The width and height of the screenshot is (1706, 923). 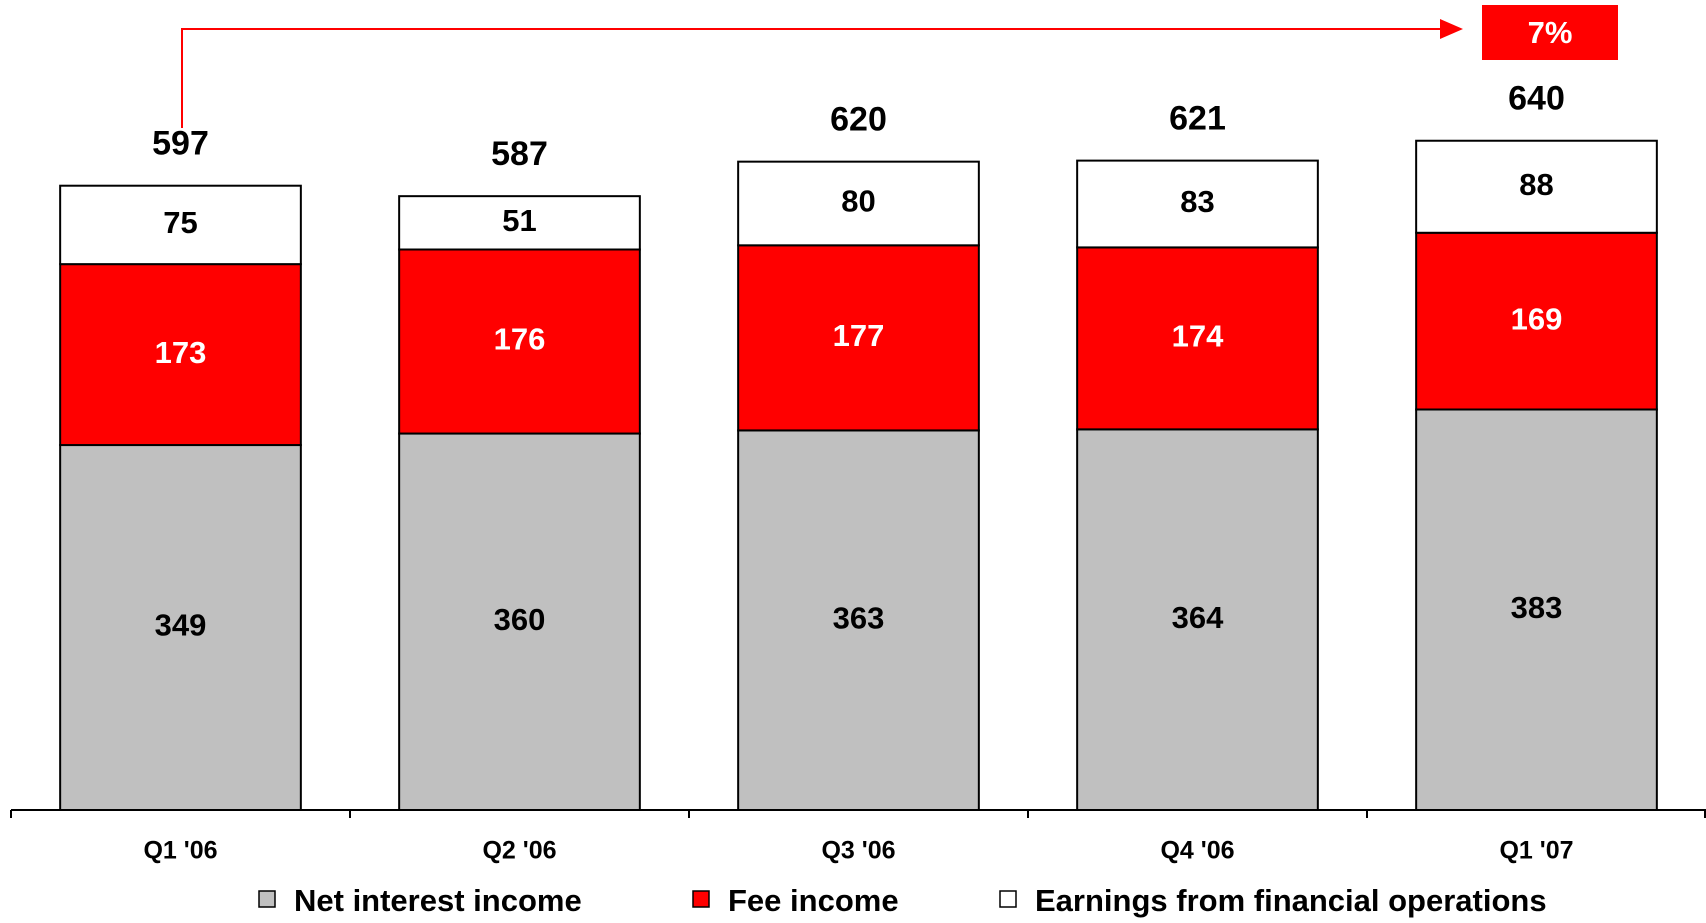 I want to click on legend-label: Net interest income, so click(x=438, y=900).